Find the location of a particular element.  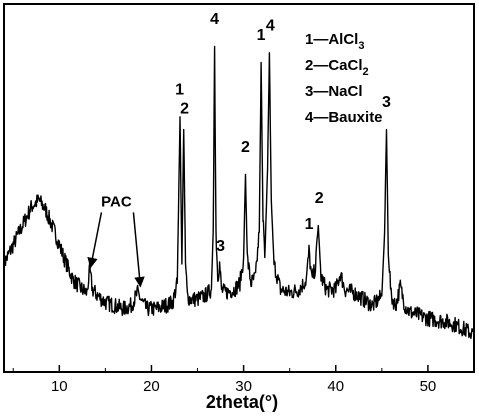

x-tick-label: 50 is located at coordinates (428, 386).